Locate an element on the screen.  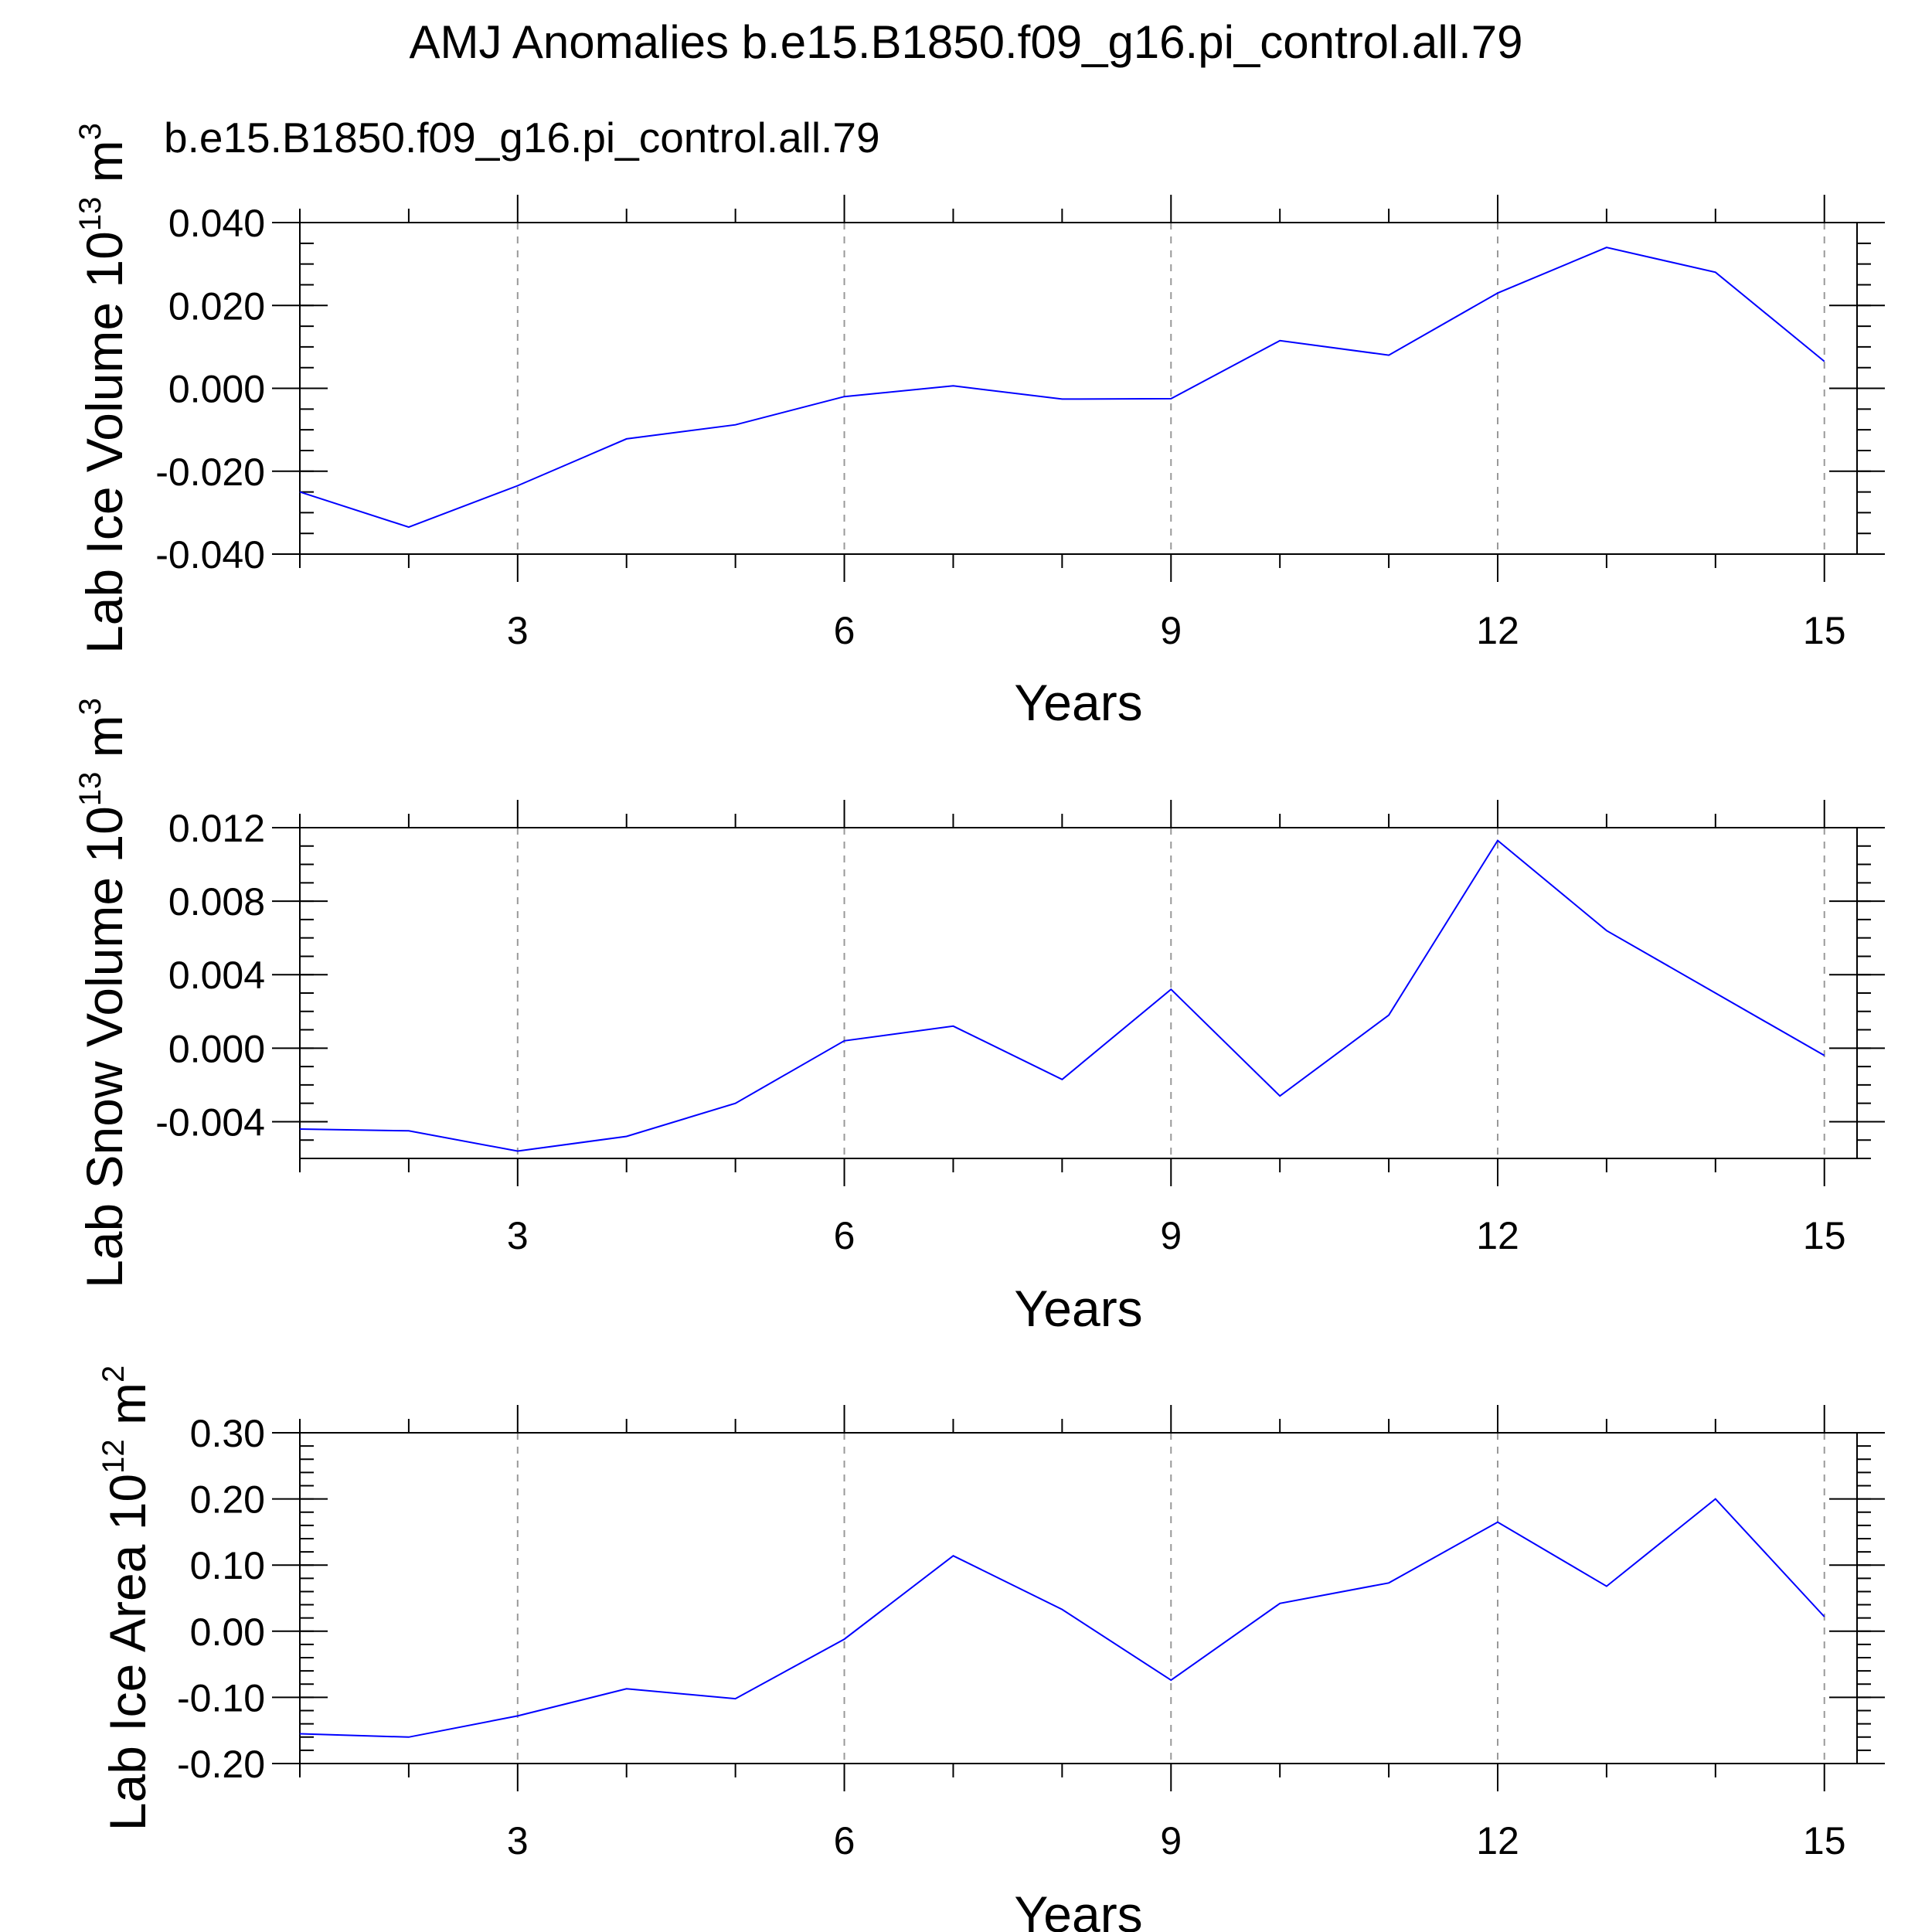
y-axis-label: Lab Ice Volume 1013 m3 is located at coordinates (103, 388).